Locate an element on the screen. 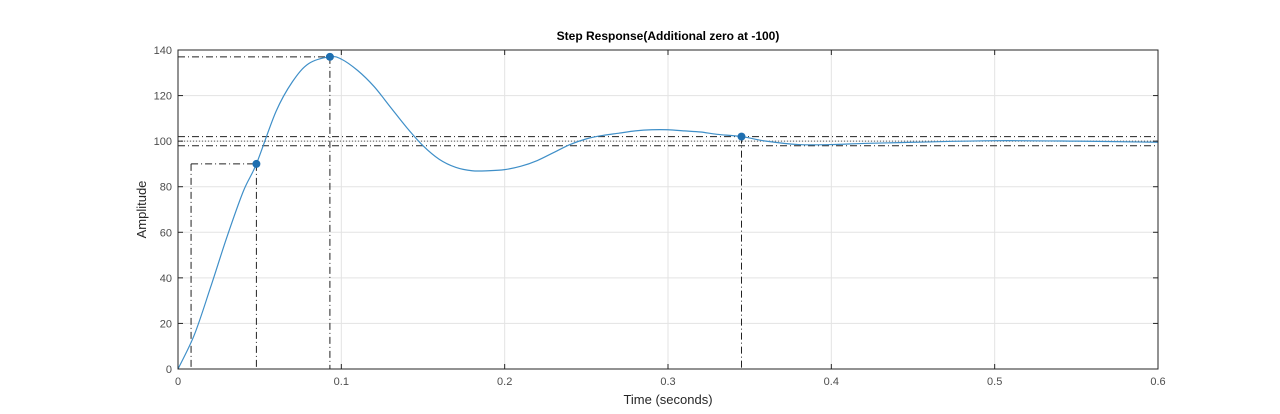 The height and width of the screenshot is (414, 1280). x-tick-label: 0.4 is located at coordinates (831, 382).